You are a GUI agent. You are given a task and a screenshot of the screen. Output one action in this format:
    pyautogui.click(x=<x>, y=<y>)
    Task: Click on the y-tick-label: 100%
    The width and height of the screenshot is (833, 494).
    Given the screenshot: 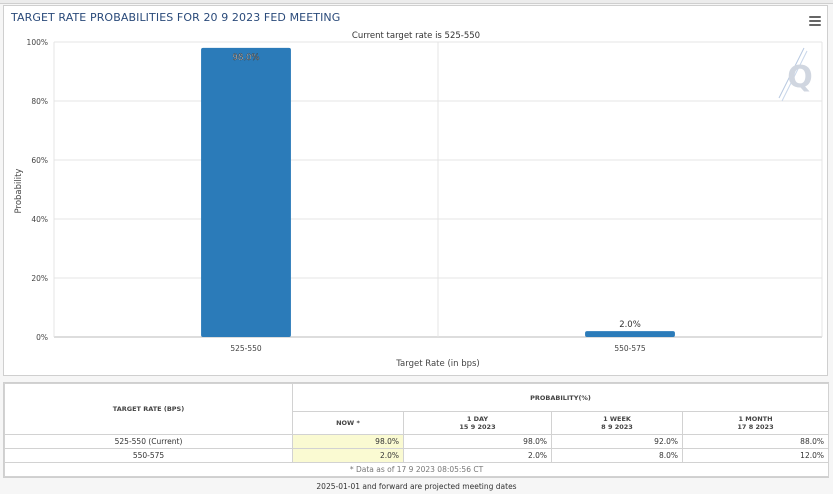 What is the action you would take?
    pyautogui.click(x=37, y=42)
    